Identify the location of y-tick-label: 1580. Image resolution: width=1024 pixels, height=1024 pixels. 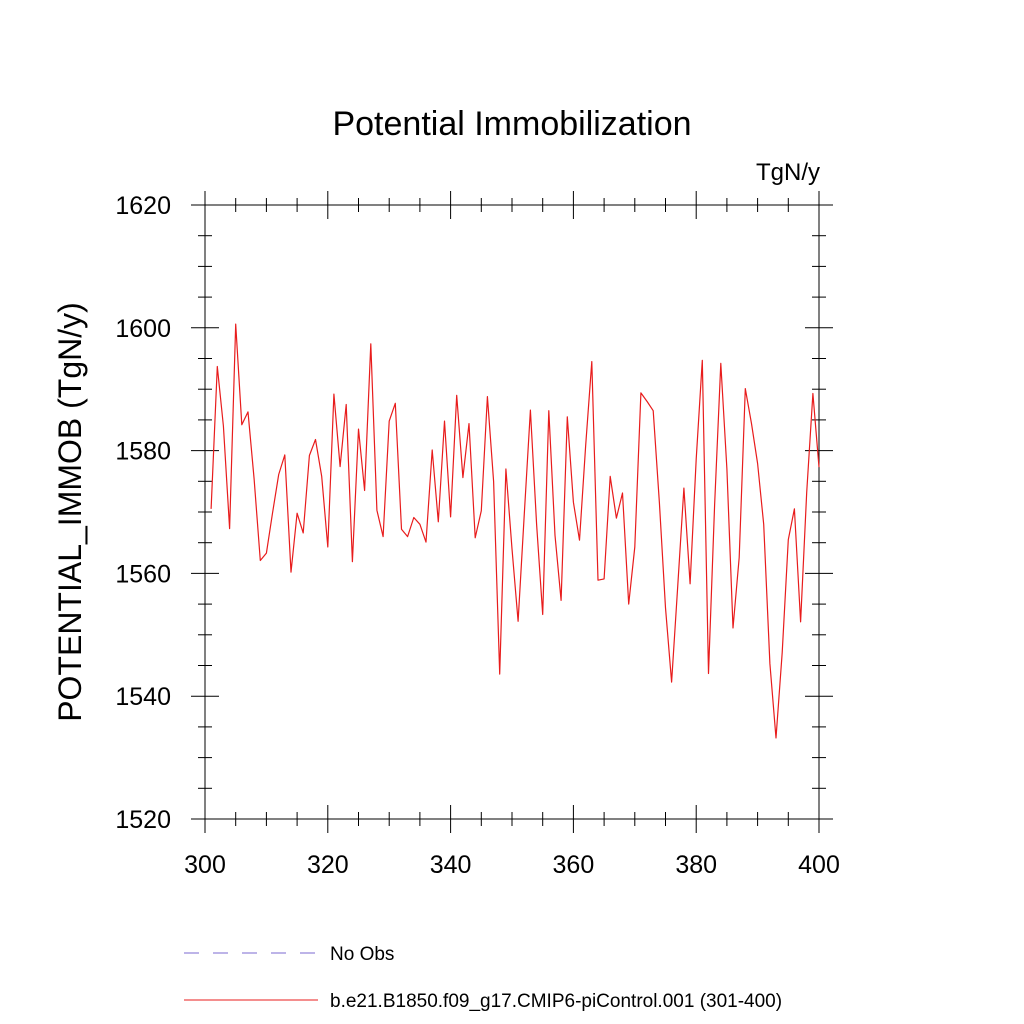
(143, 452).